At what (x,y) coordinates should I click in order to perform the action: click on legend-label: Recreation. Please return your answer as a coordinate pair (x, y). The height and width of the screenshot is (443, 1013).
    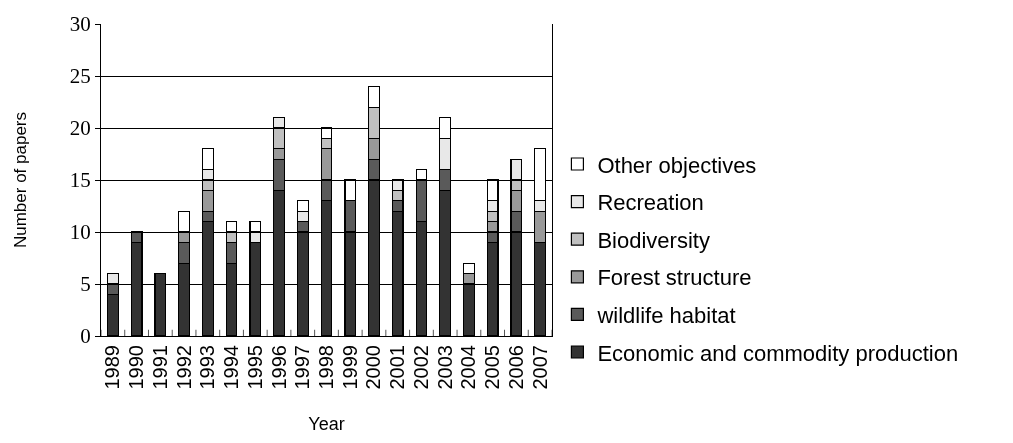
    Looking at the image, I should click on (650, 203).